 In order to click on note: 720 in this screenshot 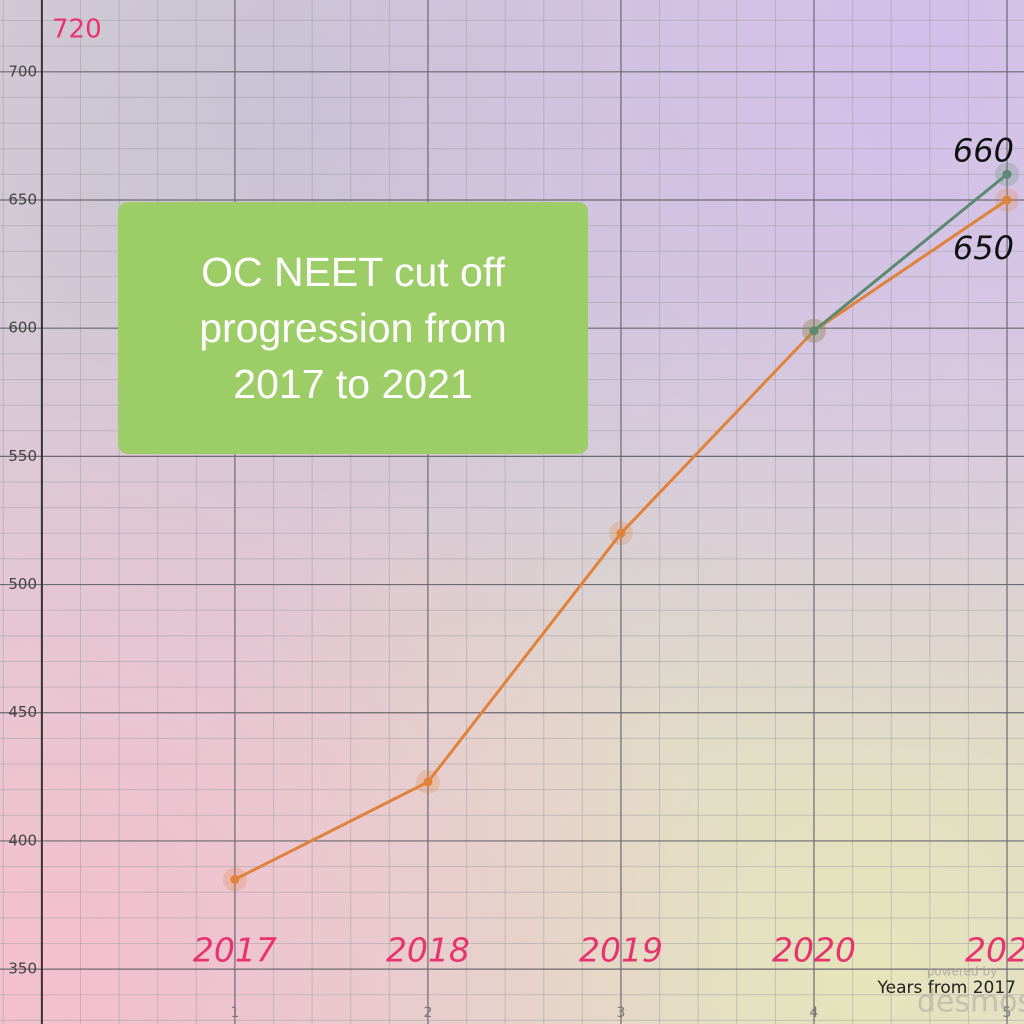, I will do `click(77, 30)`.